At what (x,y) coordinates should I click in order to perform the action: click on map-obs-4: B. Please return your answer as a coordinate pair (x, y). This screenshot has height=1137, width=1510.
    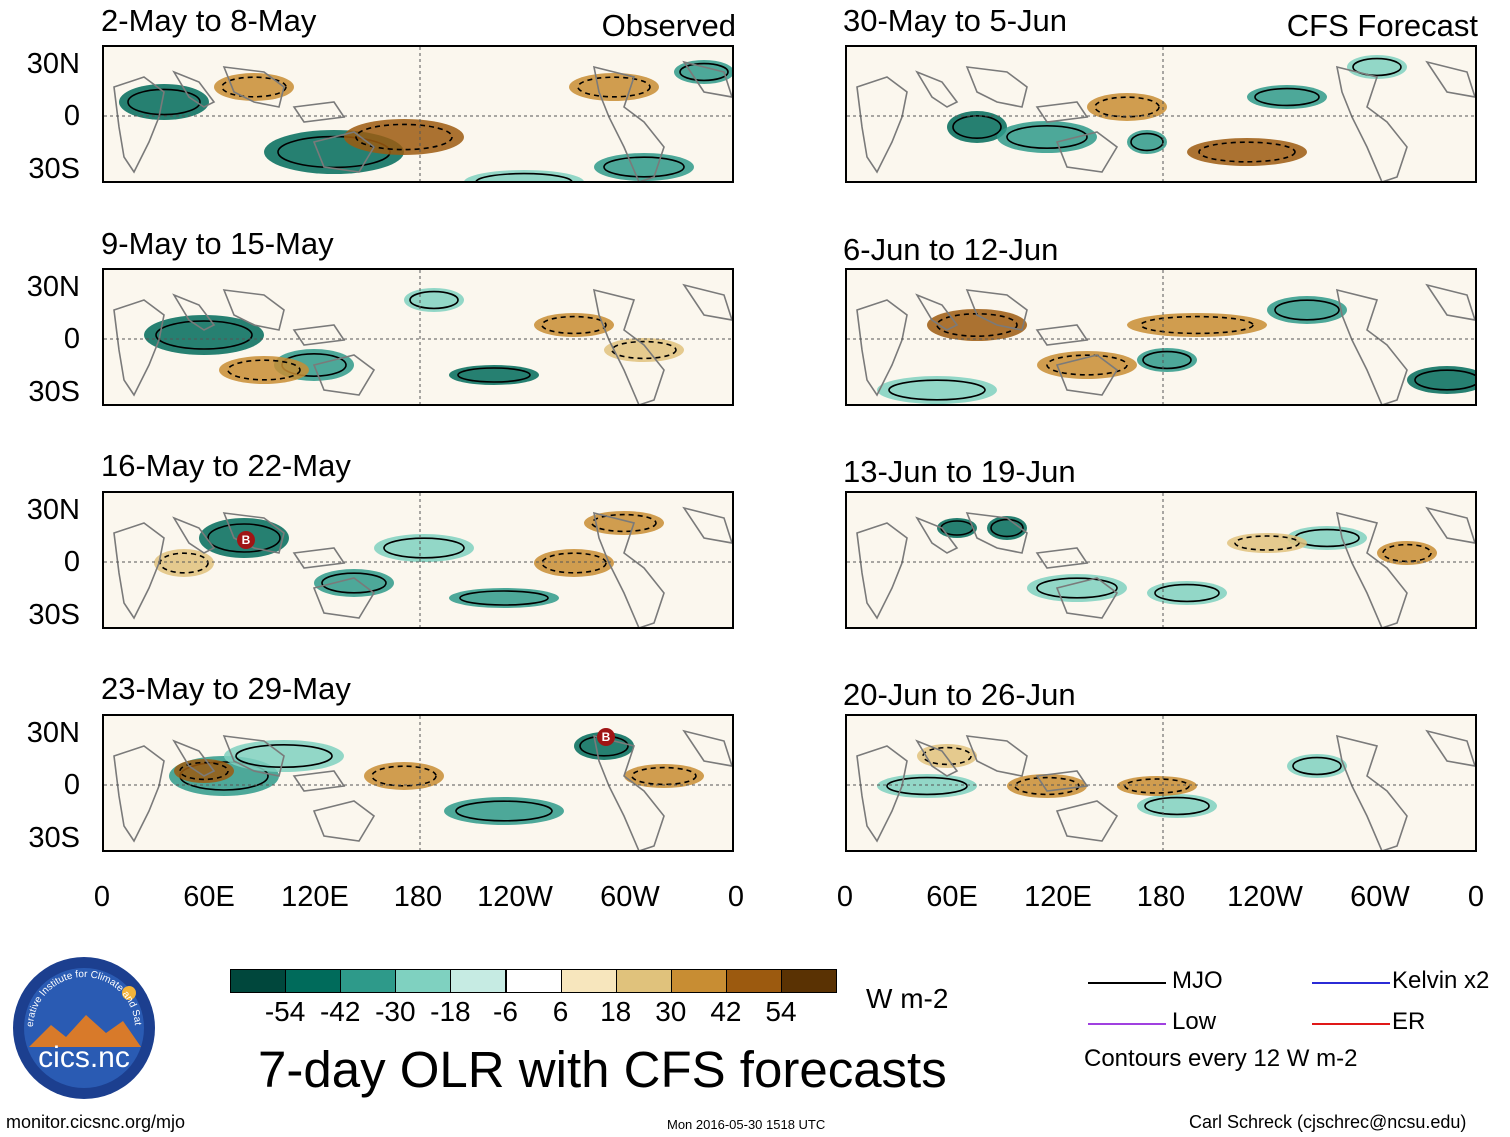
    Looking at the image, I should click on (418, 783).